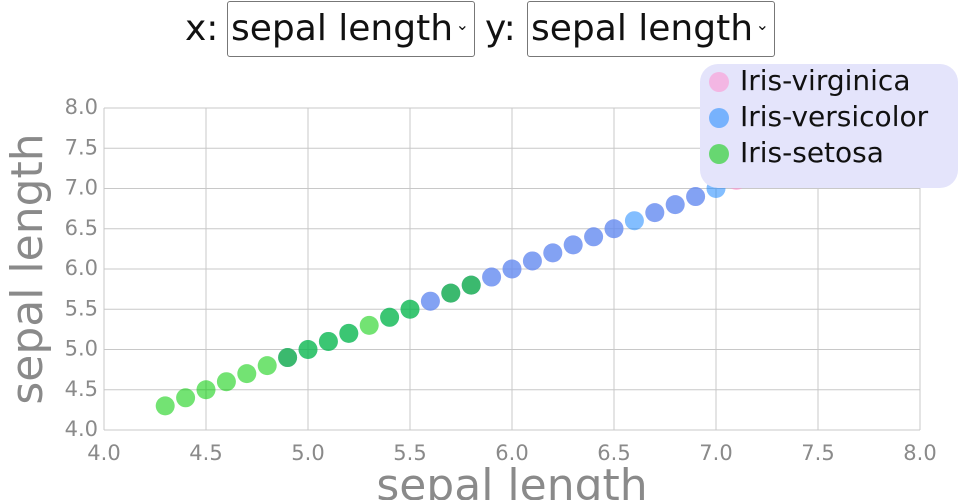  What do you see at coordinates (81, 188) in the screenshot?
I see `y-tick-label: 7.0` at bounding box center [81, 188].